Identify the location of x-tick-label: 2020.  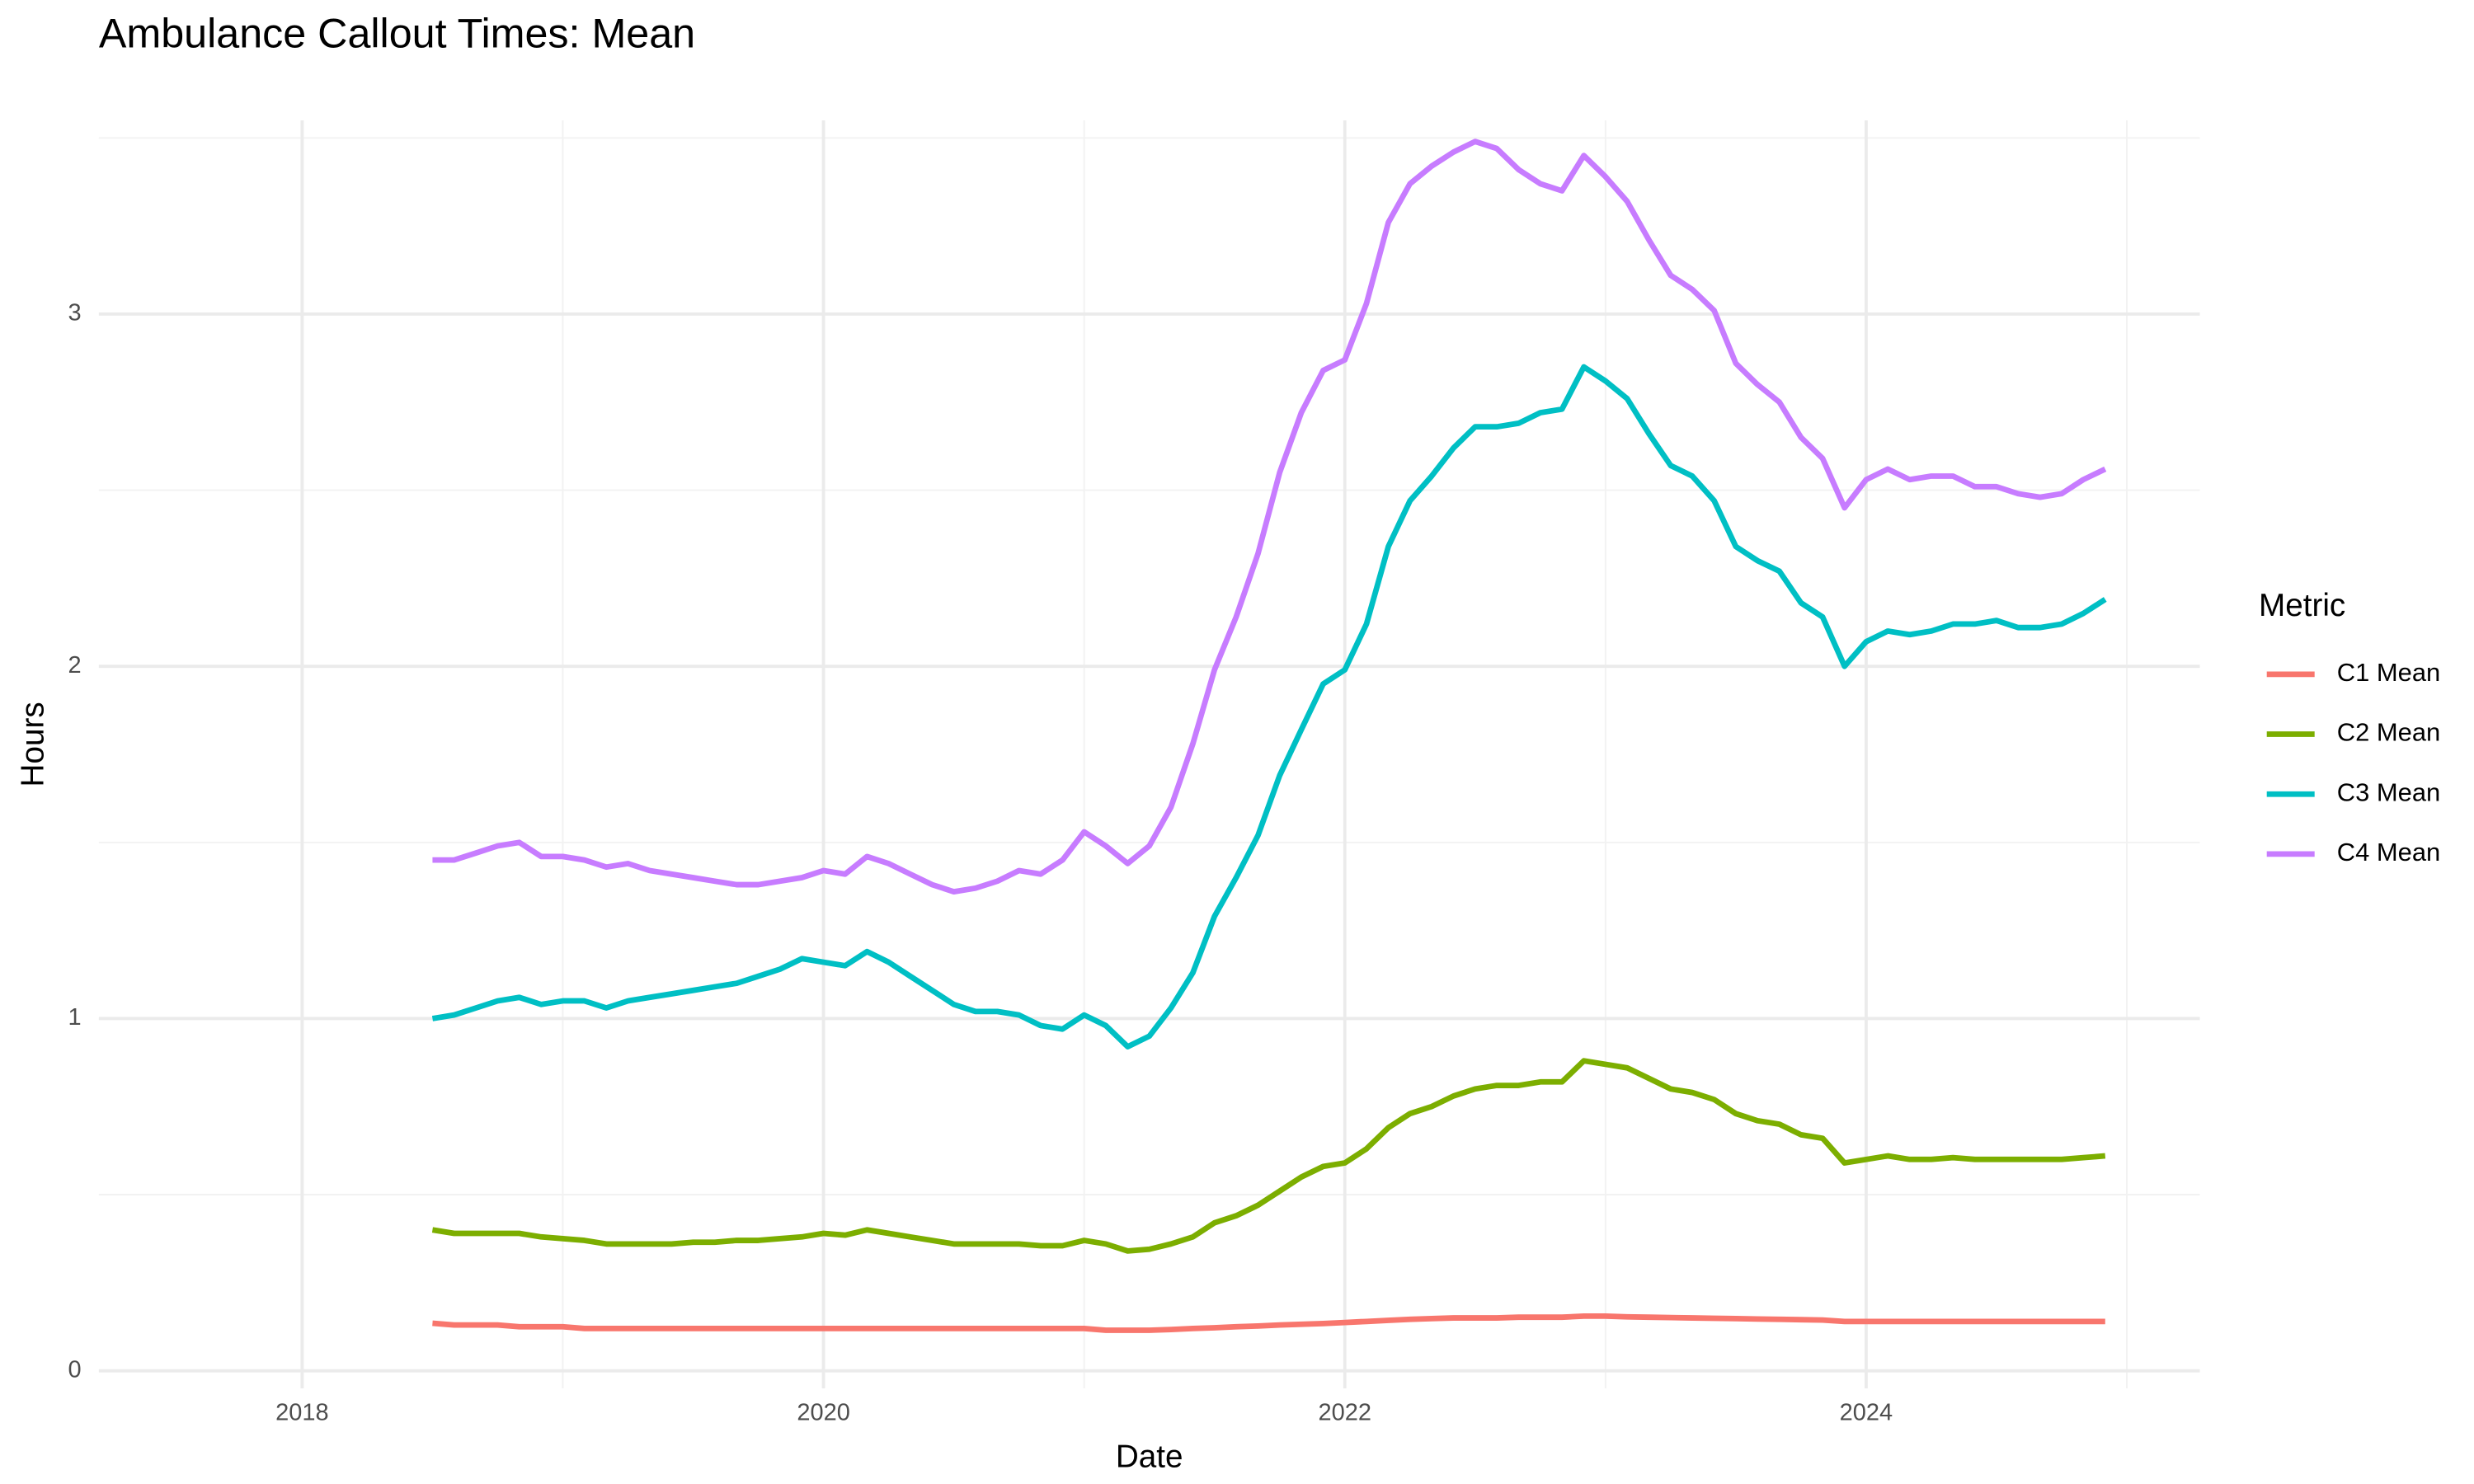
(823, 1413).